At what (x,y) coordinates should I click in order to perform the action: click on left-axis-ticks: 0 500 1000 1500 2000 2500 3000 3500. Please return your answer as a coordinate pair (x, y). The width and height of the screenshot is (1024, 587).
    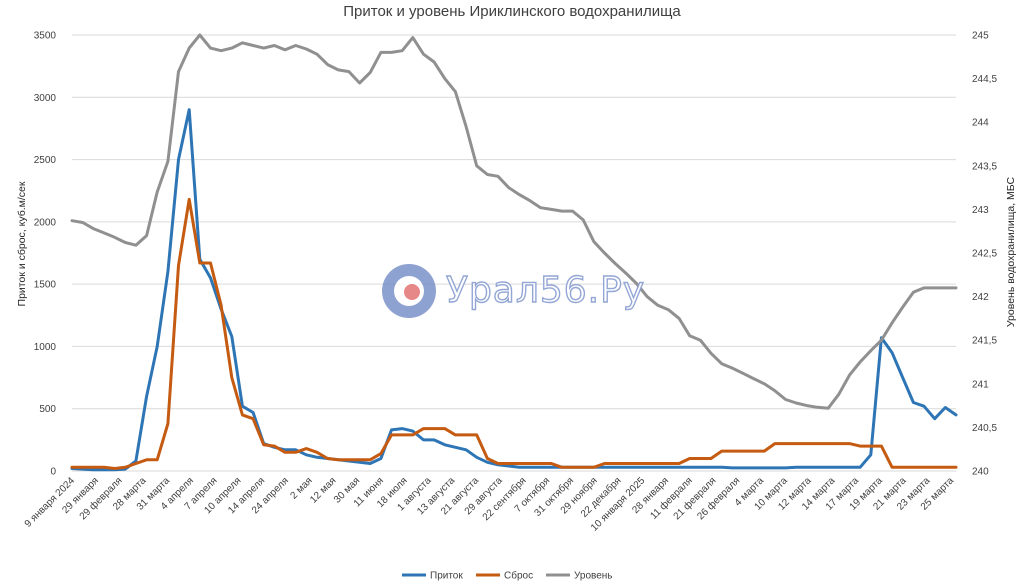
    Looking at the image, I should click on (45, 254).